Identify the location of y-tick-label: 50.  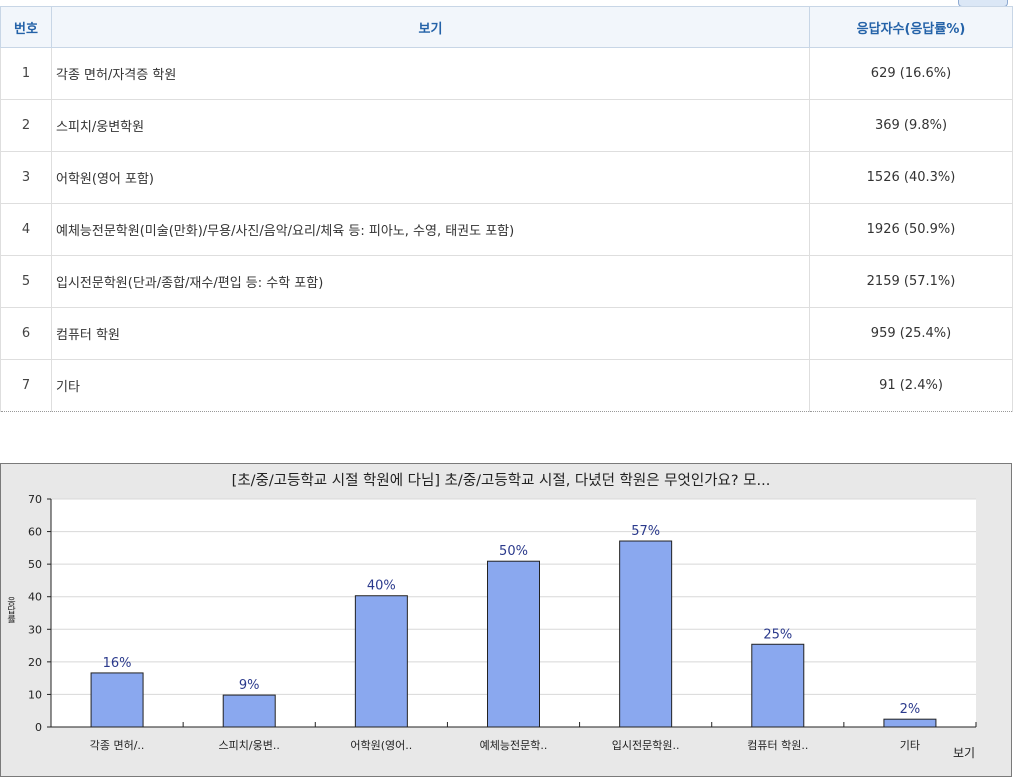
(35, 564).